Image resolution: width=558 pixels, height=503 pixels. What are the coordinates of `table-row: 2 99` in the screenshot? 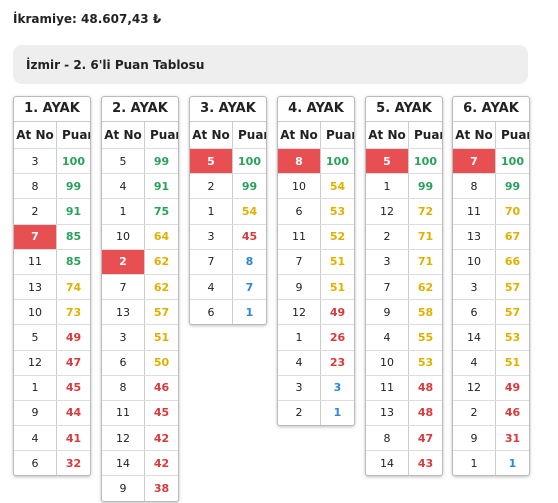 It's located at (228, 187).